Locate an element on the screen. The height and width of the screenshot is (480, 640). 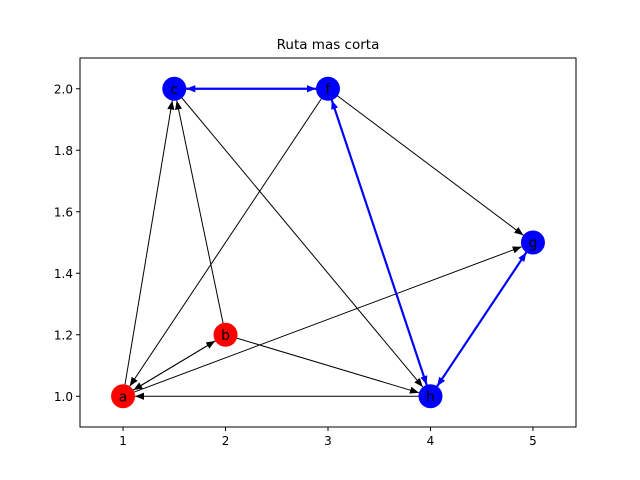
node-label-g: g is located at coordinates (533, 244).